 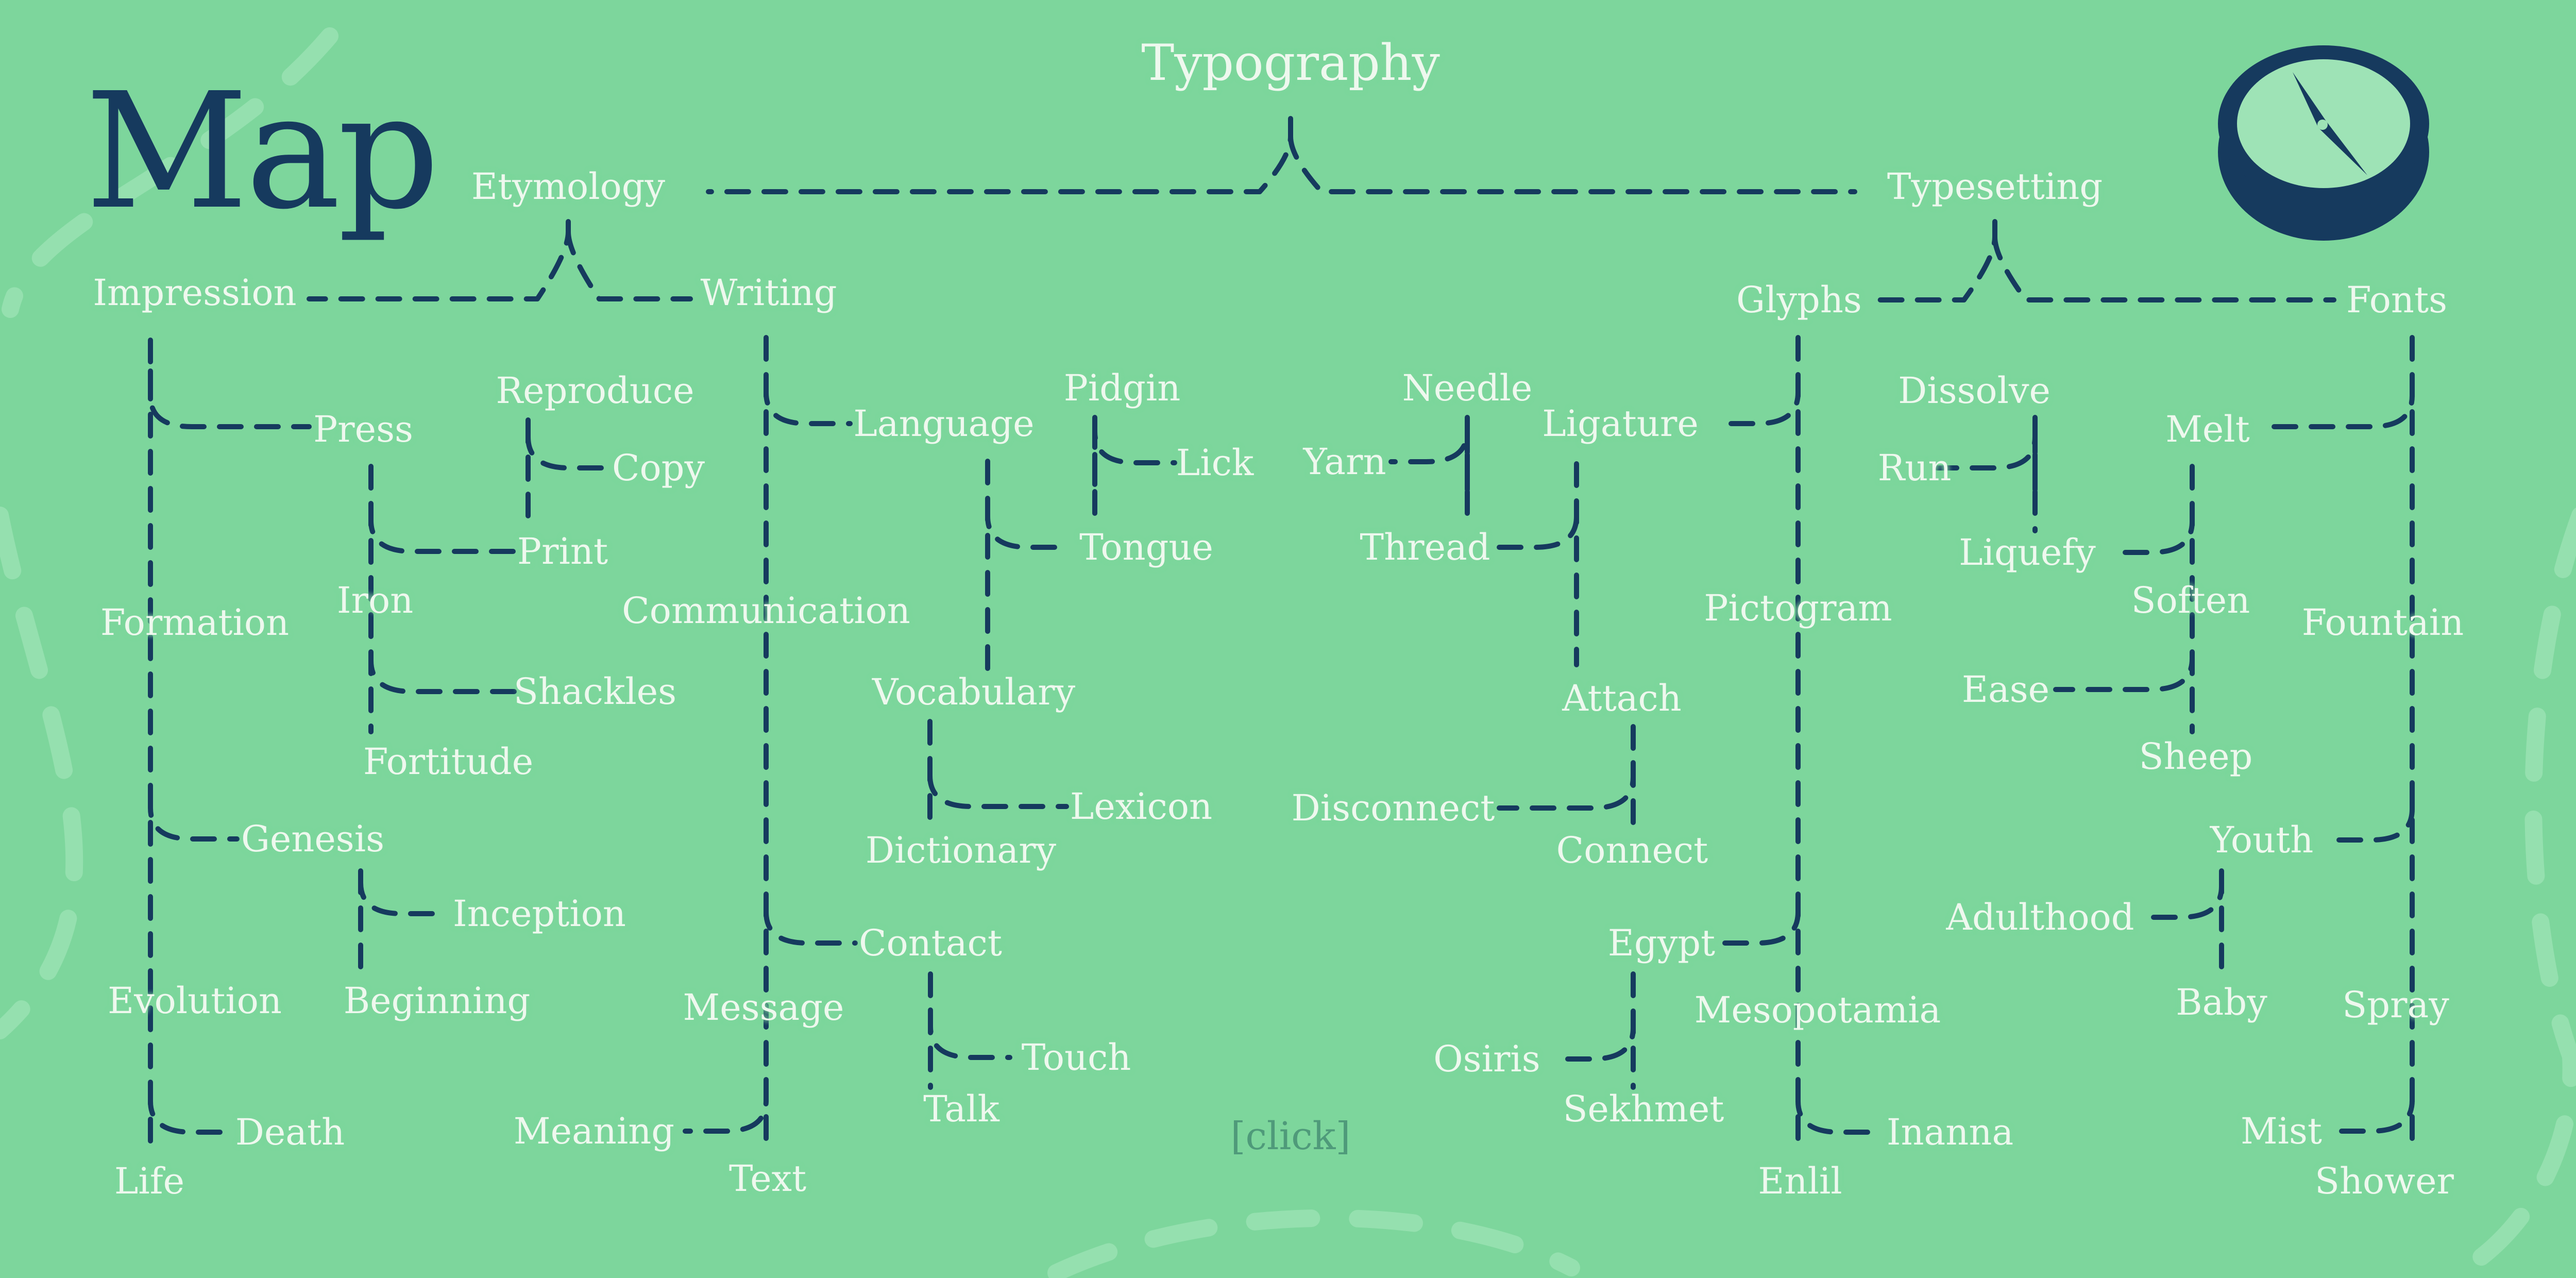 What do you see at coordinates (1566, 785) in the screenshot?
I see `disconnect-link` at bounding box center [1566, 785].